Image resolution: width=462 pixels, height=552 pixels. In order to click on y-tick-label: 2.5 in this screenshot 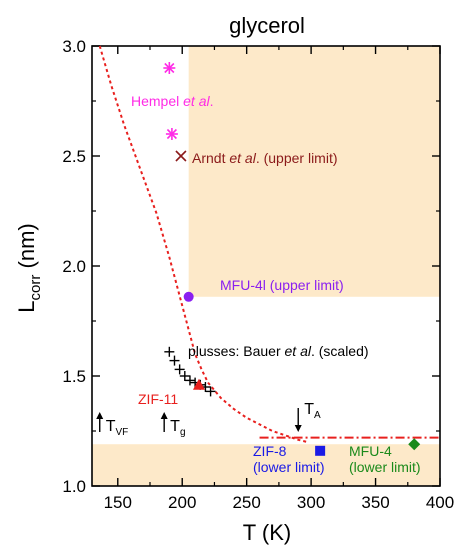, I will do `click(74, 156)`.